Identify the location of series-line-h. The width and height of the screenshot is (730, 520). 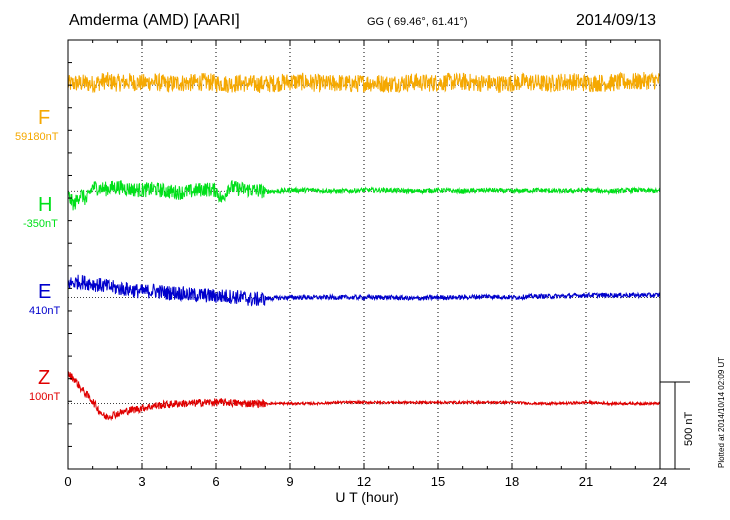
(364, 195).